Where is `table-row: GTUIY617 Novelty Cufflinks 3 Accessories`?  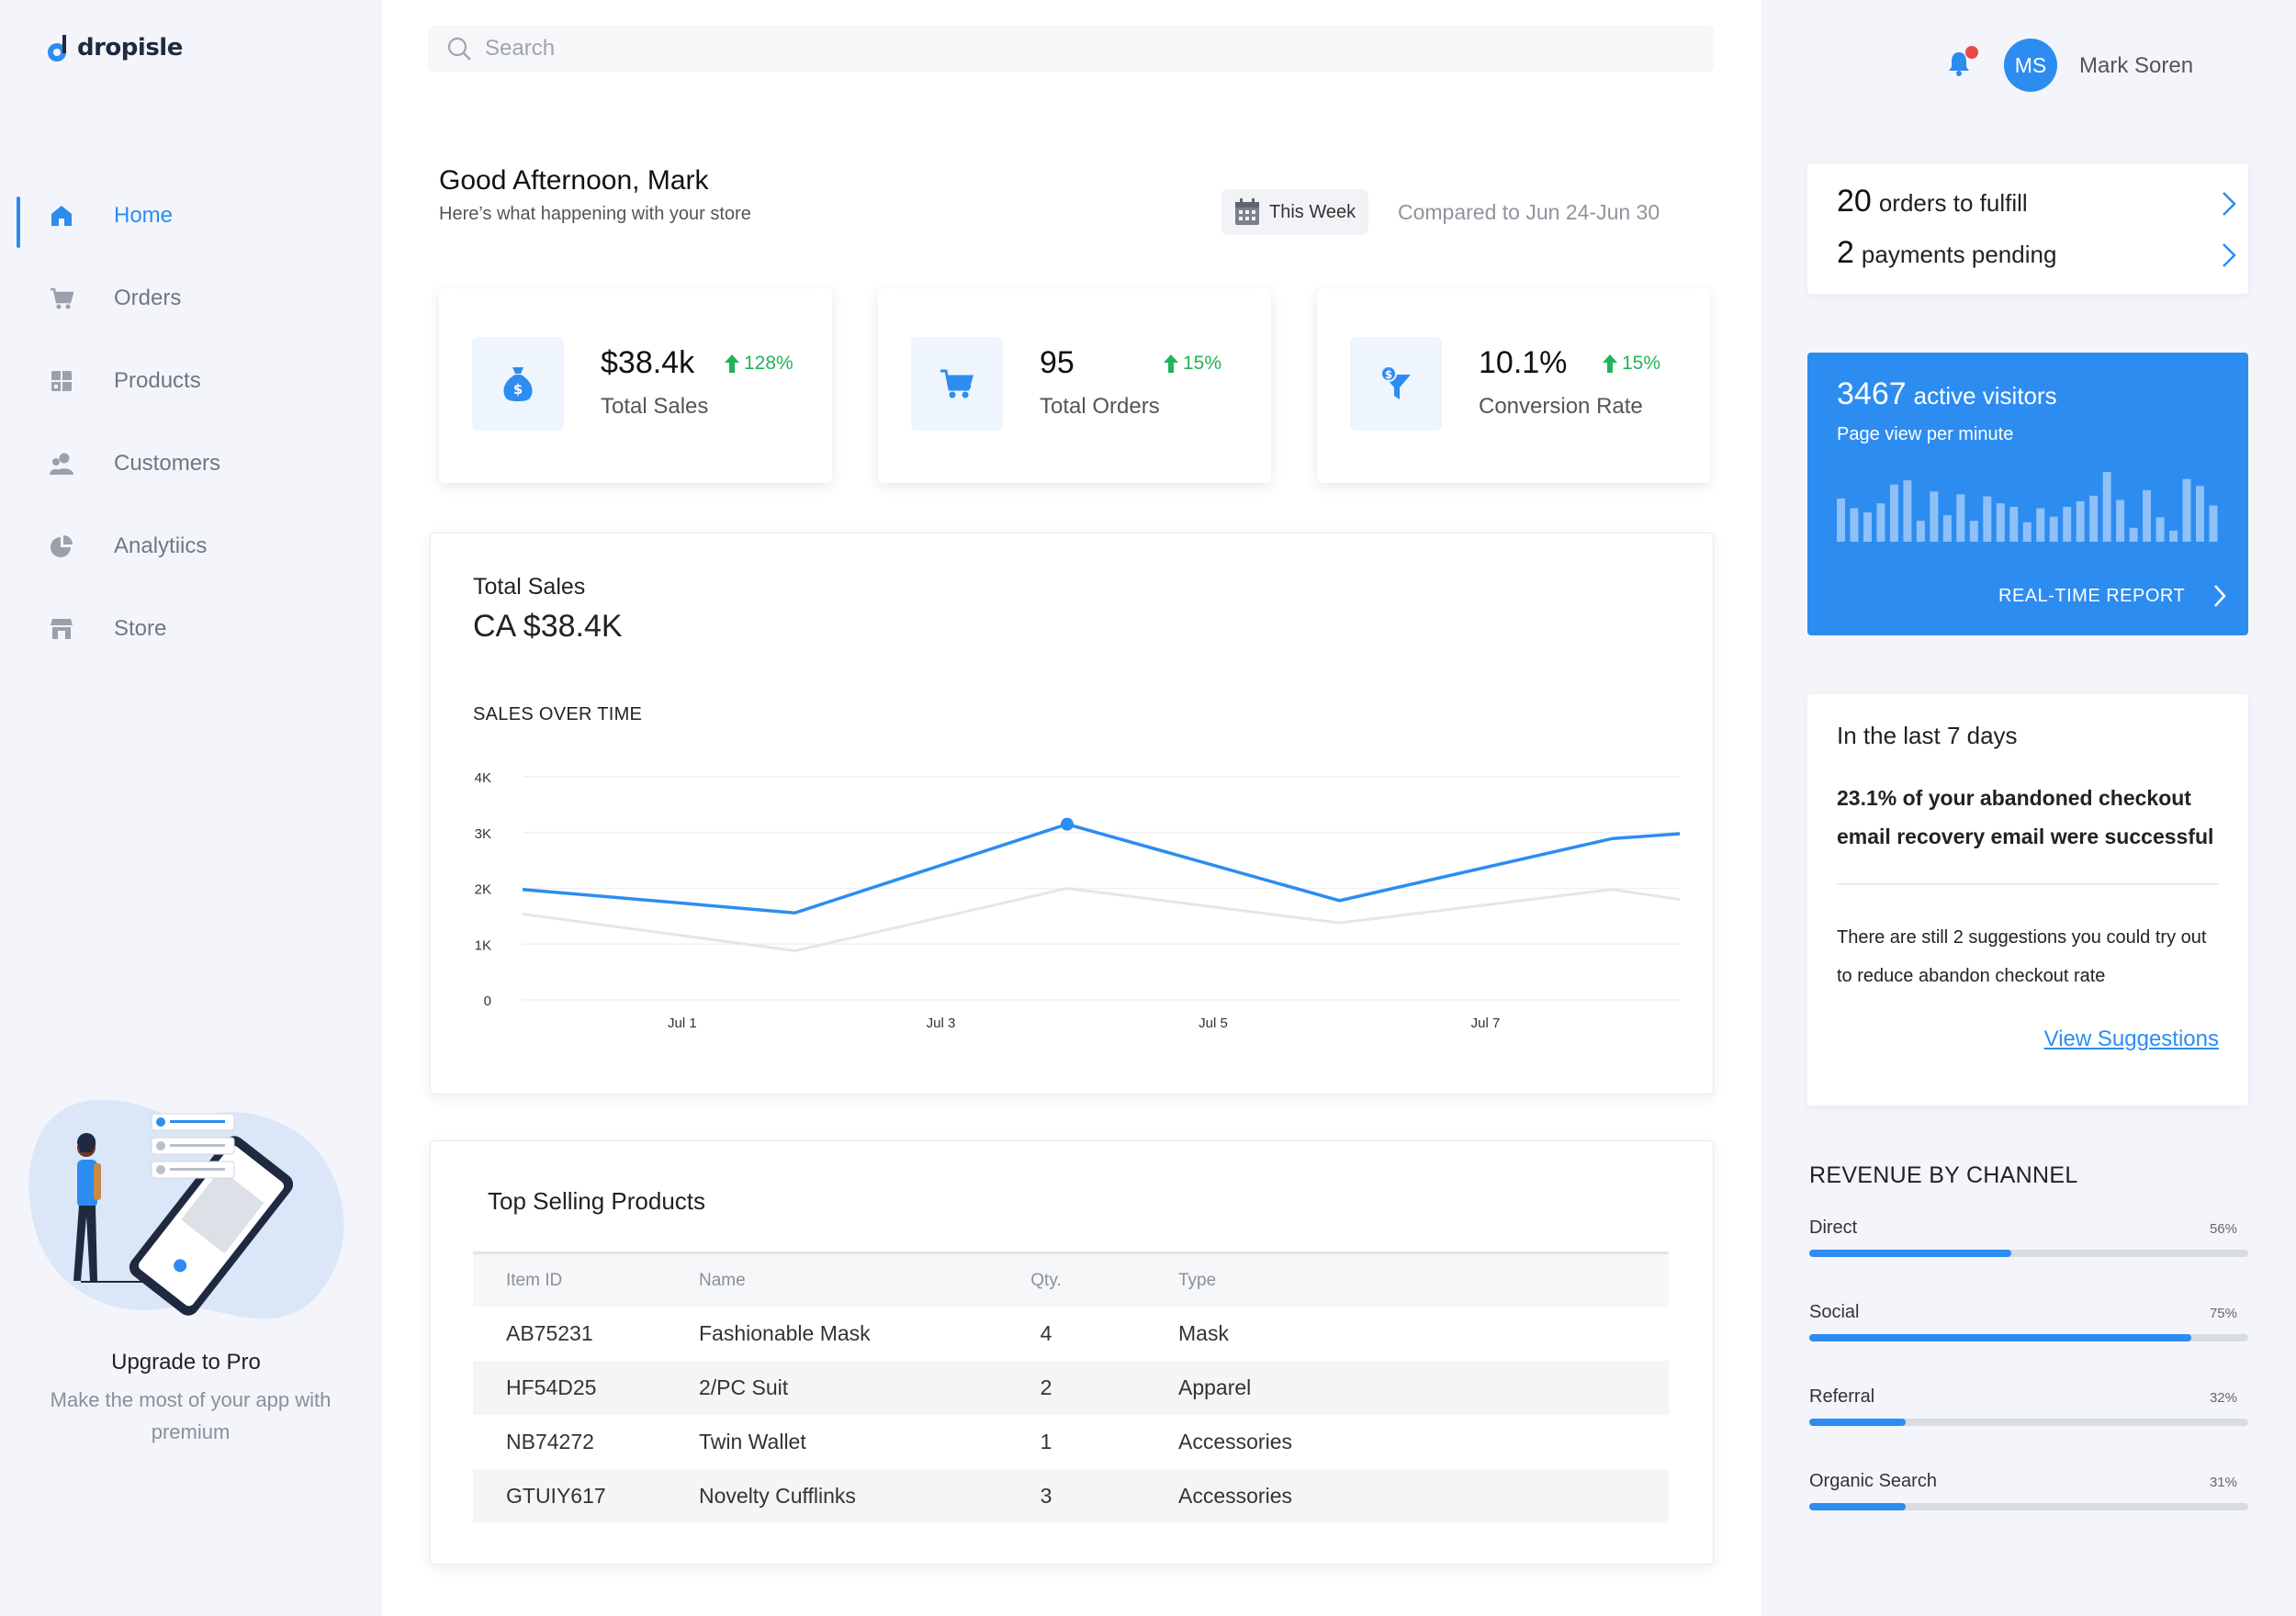 table-row: GTUIY617 Novelty Cufflinks 3 Accessories is located at coordinates (1071, 1496).